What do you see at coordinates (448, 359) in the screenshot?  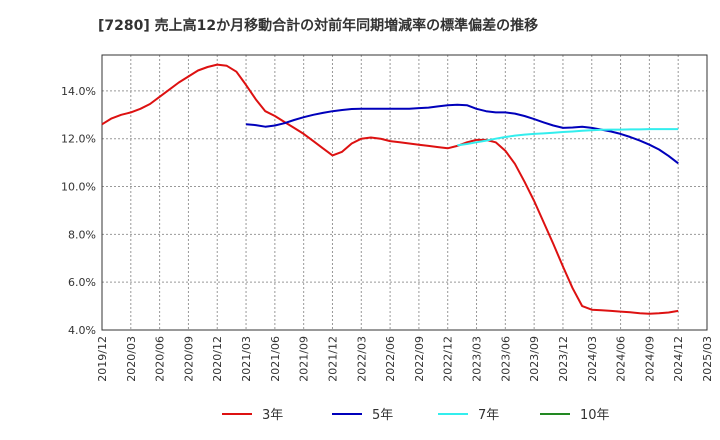 I see `x-tick-label: 2022/12` at bounding box center [448, 359].